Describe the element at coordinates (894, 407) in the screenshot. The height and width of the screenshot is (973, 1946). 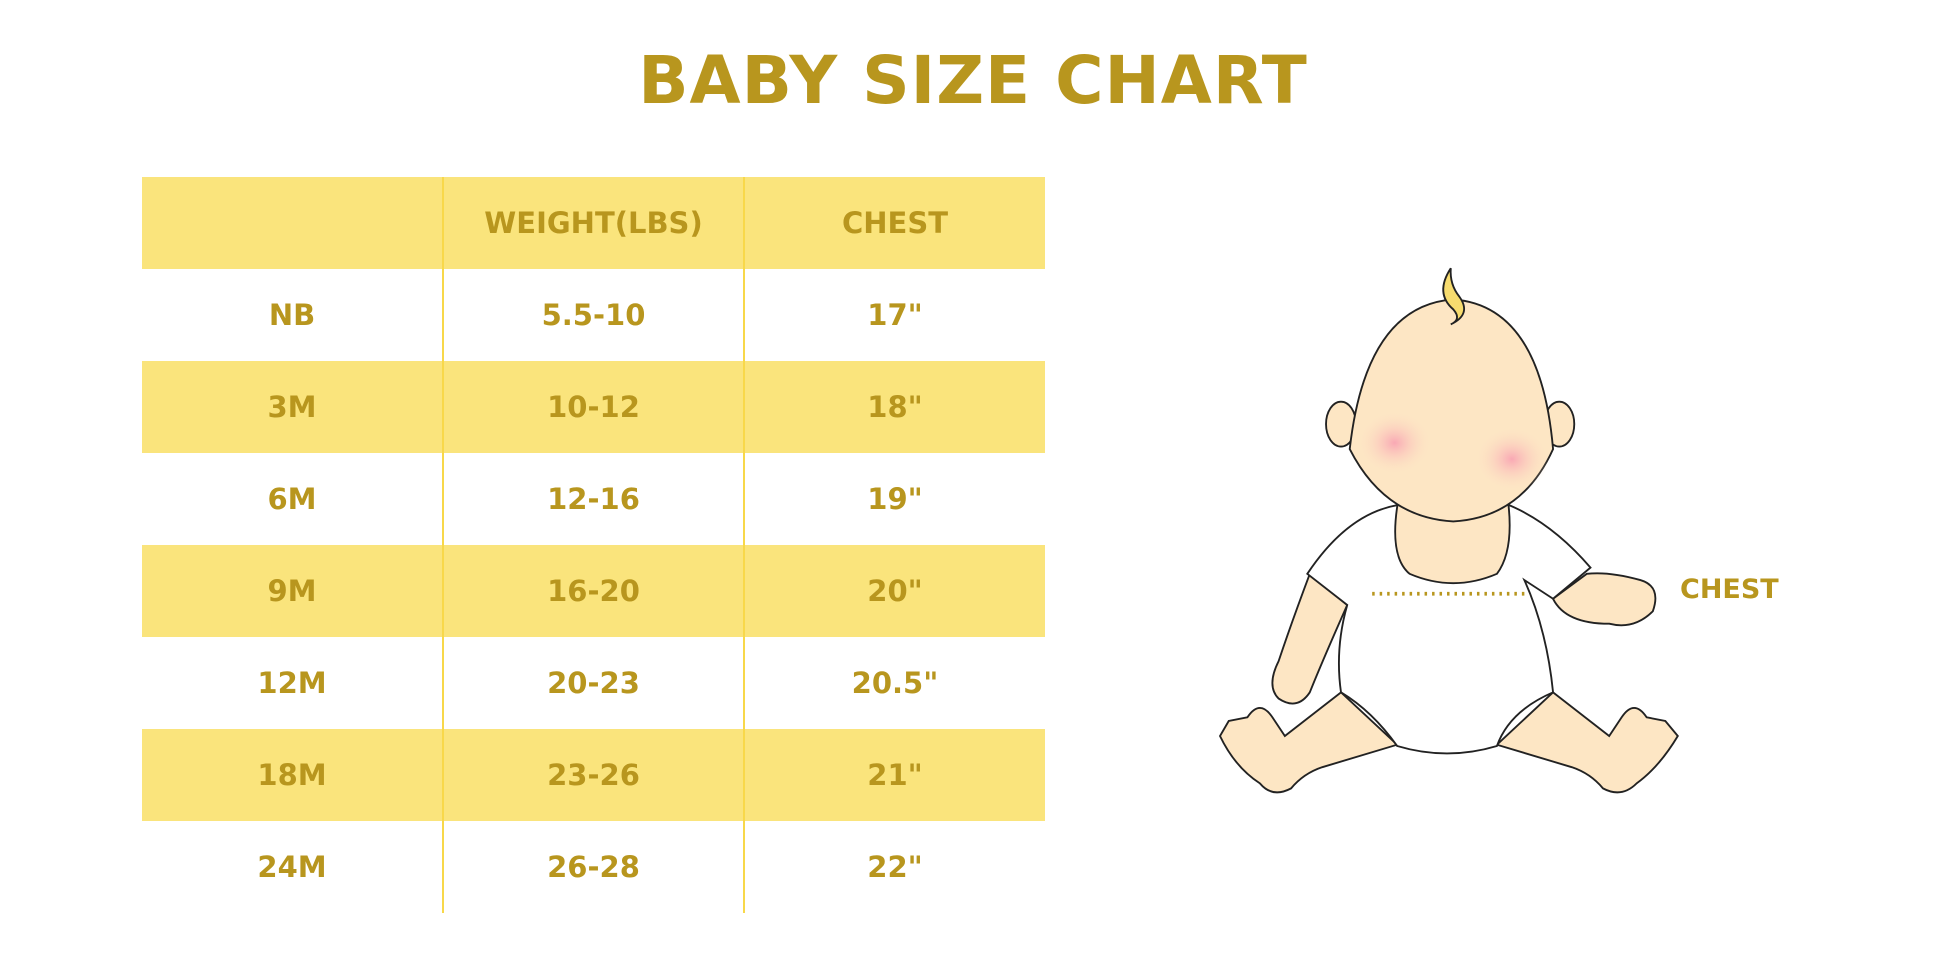
I see `chest-cell: 18"` at that location.